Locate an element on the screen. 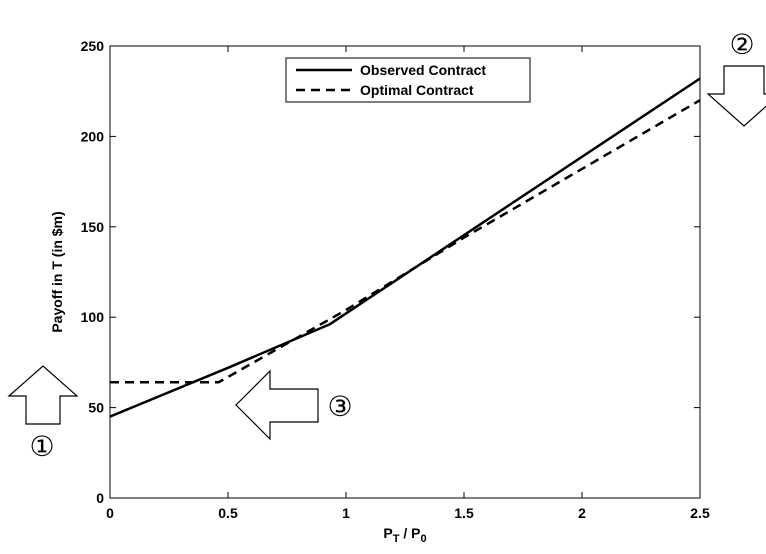 The height and width of the screenshot is (554, 766). legend-label-observed: Observed Contract is located at coordinates (423, 70).